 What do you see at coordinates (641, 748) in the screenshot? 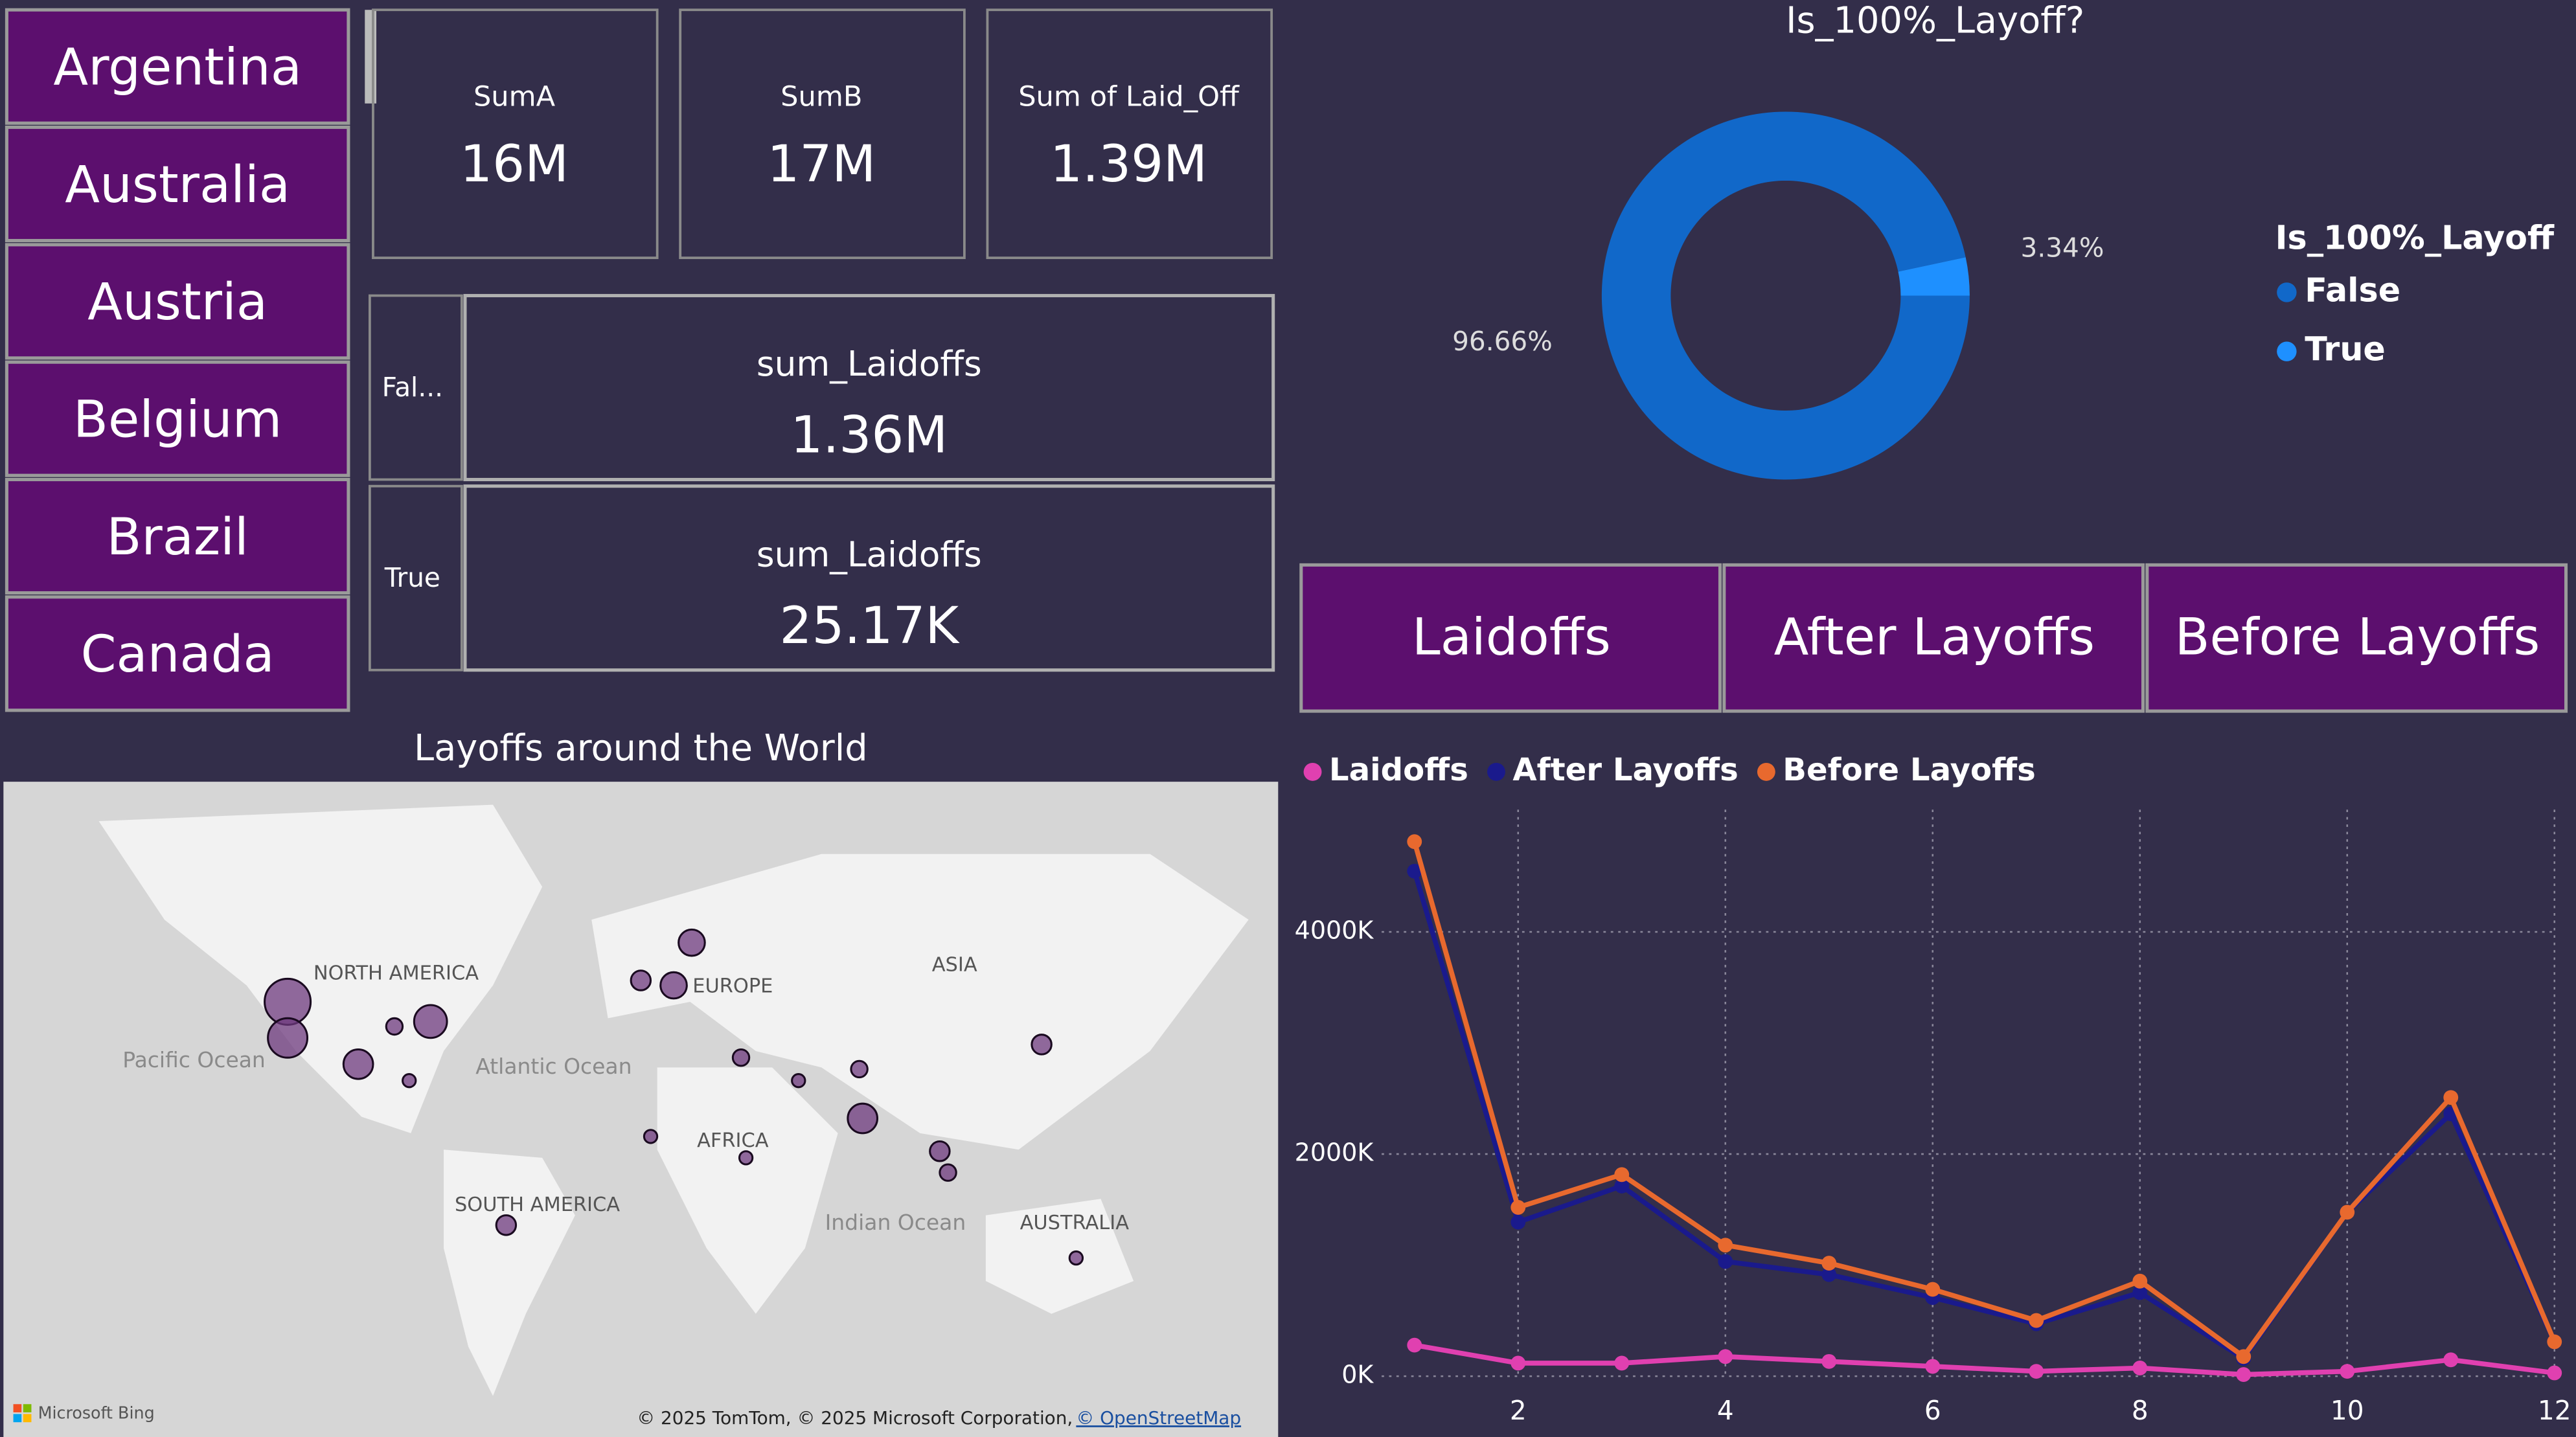
I see `map-title: Layoffs around the World` at bounding box center [641, 748].